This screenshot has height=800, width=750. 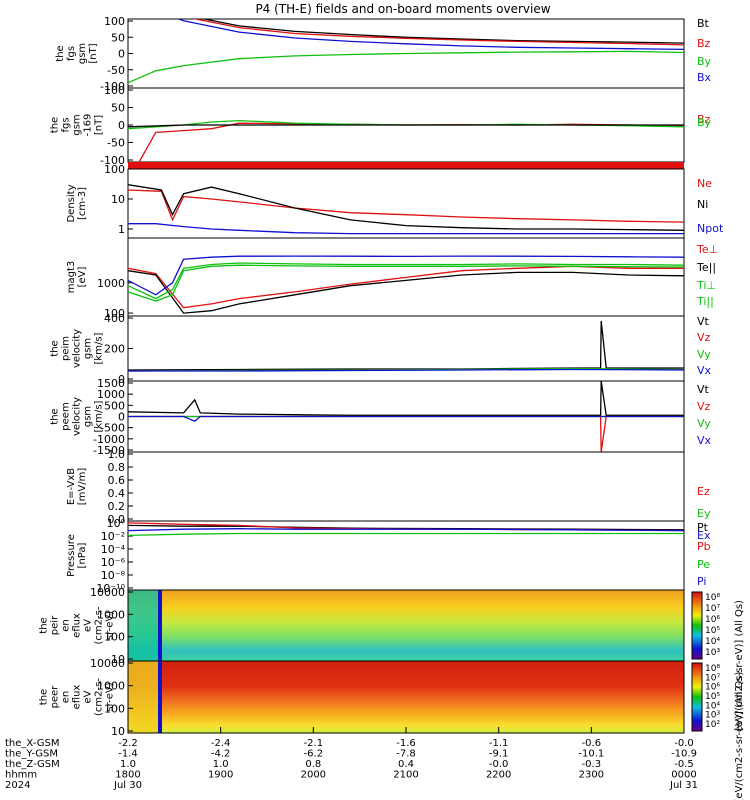 I want to click on series-line-Bx, so click(x=406, y=126).